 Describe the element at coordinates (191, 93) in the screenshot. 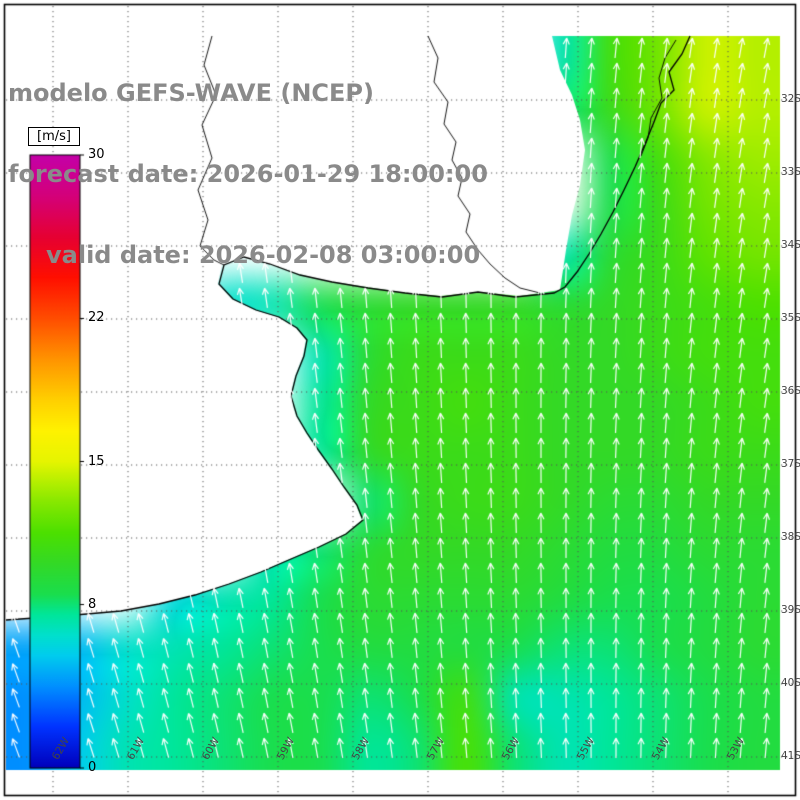

I see `model-title: modelo GEFS-WAVE (NCEP)` at that location.